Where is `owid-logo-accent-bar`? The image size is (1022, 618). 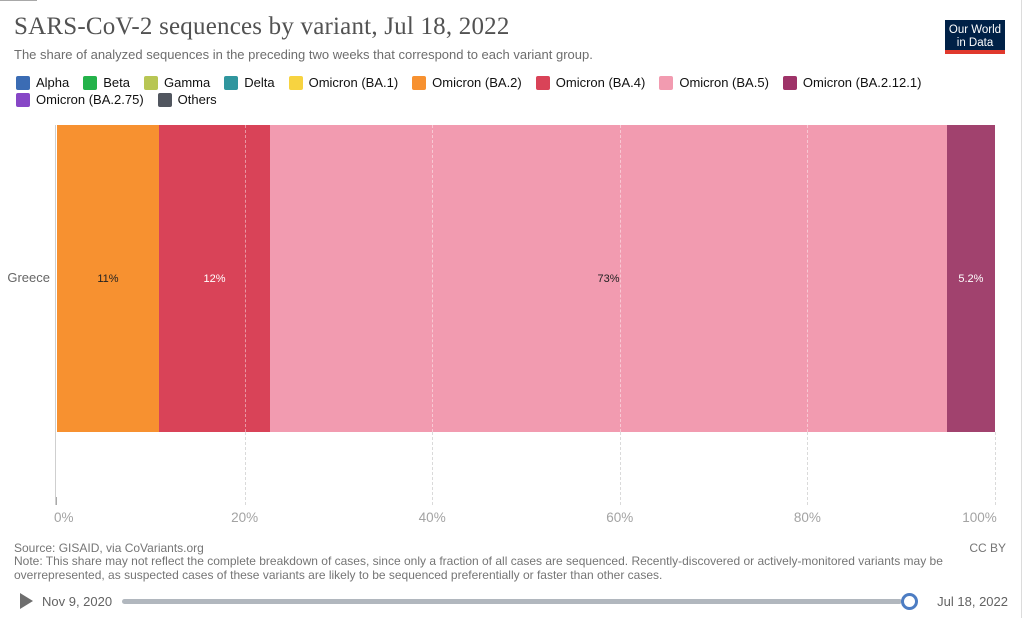
owid-logo-accent-bar is located at coordinates (975, 52).